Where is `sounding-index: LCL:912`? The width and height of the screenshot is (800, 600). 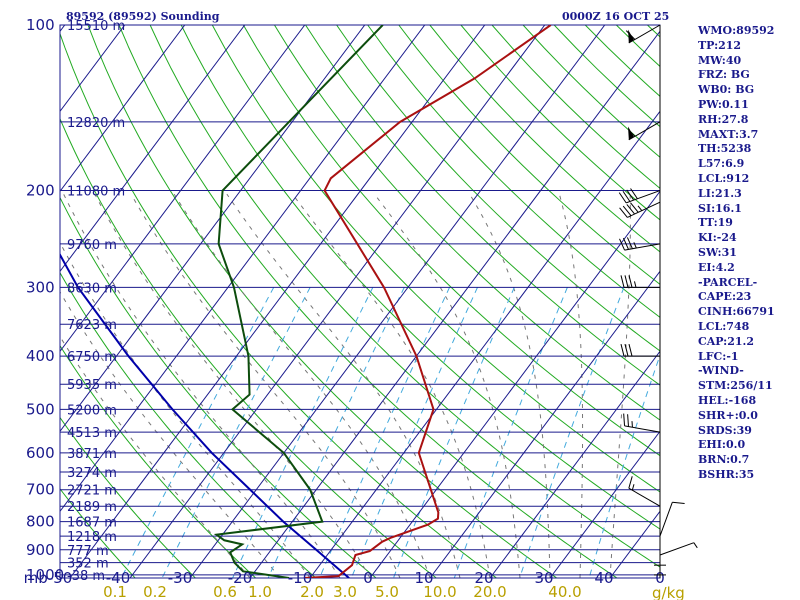
sounding-index: LCL:912 is located at coordinates (724, 178).